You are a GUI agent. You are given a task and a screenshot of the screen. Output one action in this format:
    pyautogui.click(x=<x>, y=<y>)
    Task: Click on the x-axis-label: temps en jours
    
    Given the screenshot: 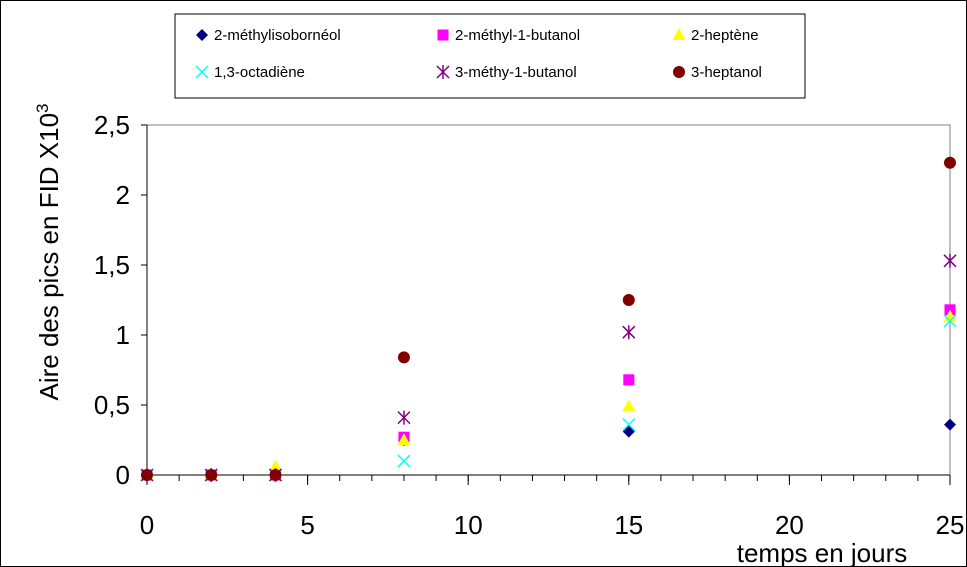 What is the action you would take?
    pyautogui.click(x=822, y=552)
    